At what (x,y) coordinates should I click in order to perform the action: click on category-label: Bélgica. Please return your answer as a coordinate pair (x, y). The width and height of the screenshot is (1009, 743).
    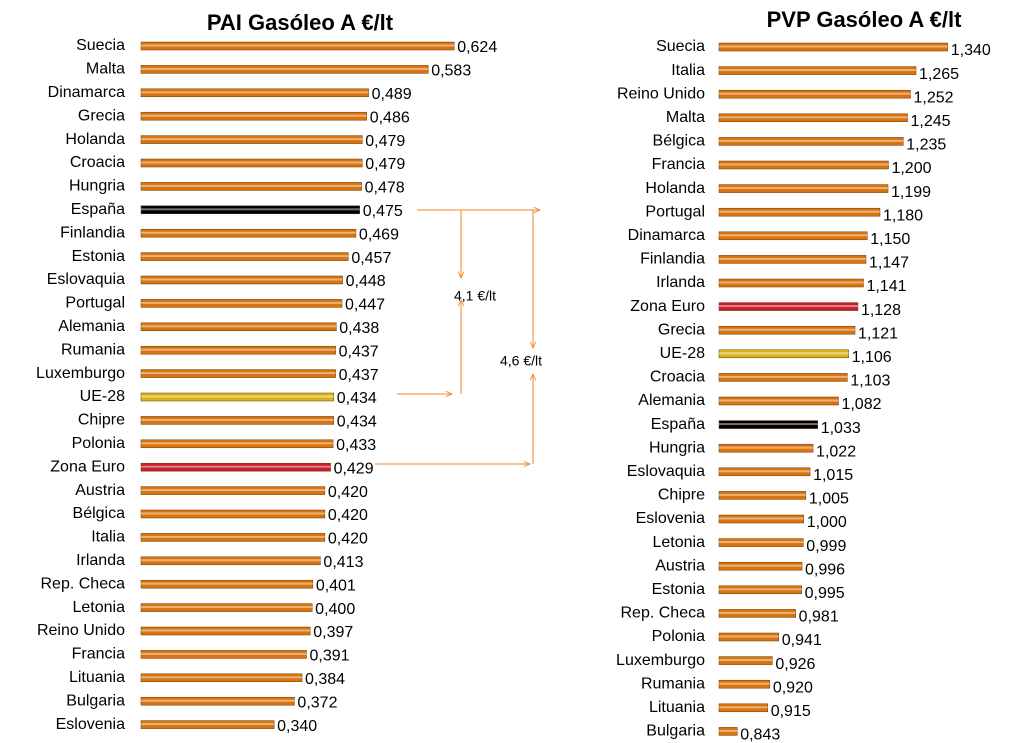
    Looking at the image, I should click on (99, 513).